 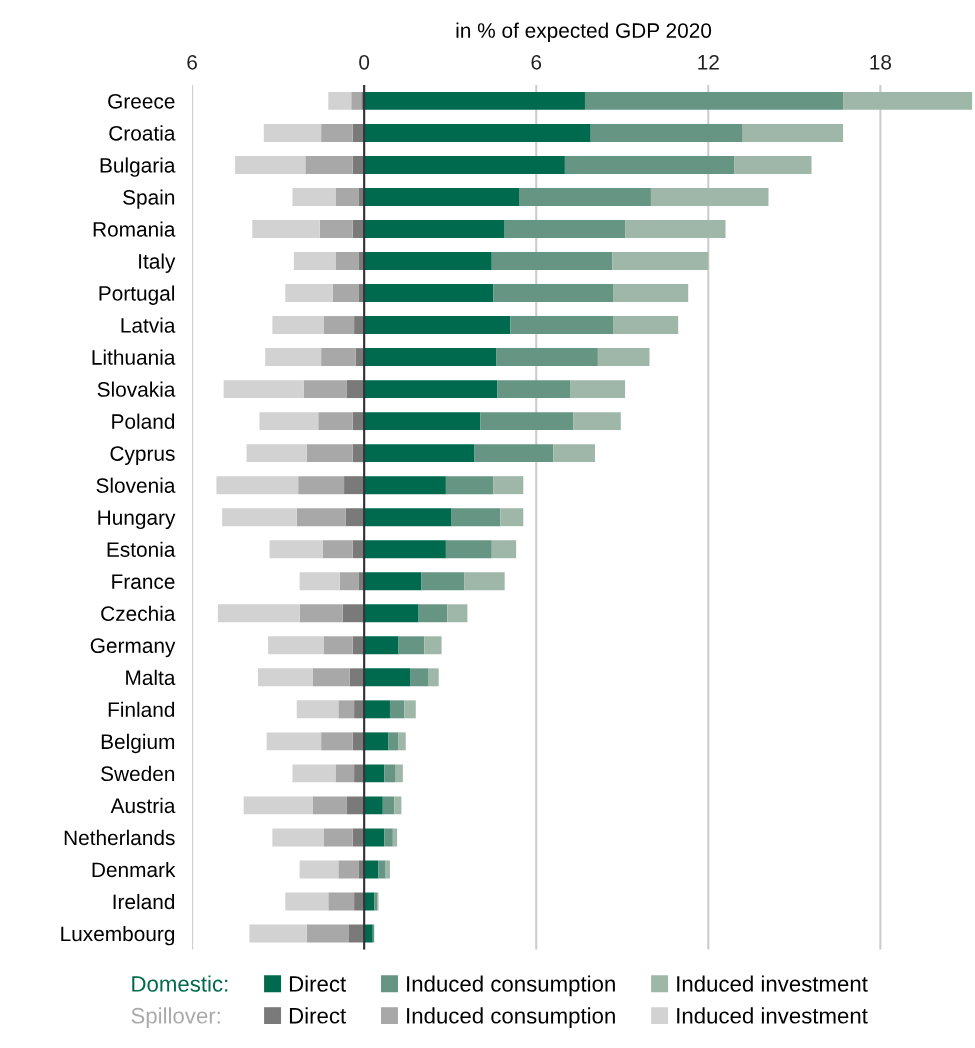 I want to click on y-tick-label: Denmark, so click(x=134, y=869).